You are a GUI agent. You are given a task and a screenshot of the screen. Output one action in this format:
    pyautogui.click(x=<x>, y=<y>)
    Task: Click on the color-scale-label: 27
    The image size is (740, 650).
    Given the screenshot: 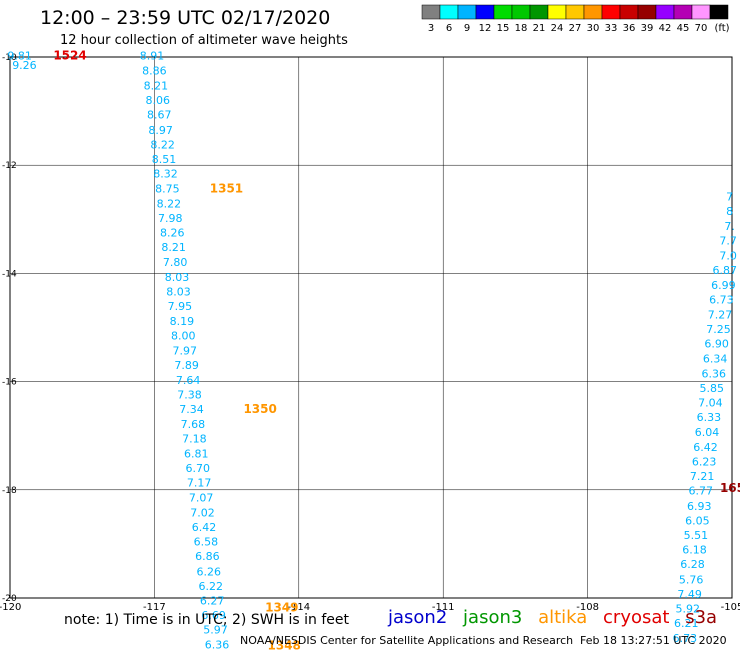 What is the action you would take?
    pyautogui.click(x=575, y=28)
    